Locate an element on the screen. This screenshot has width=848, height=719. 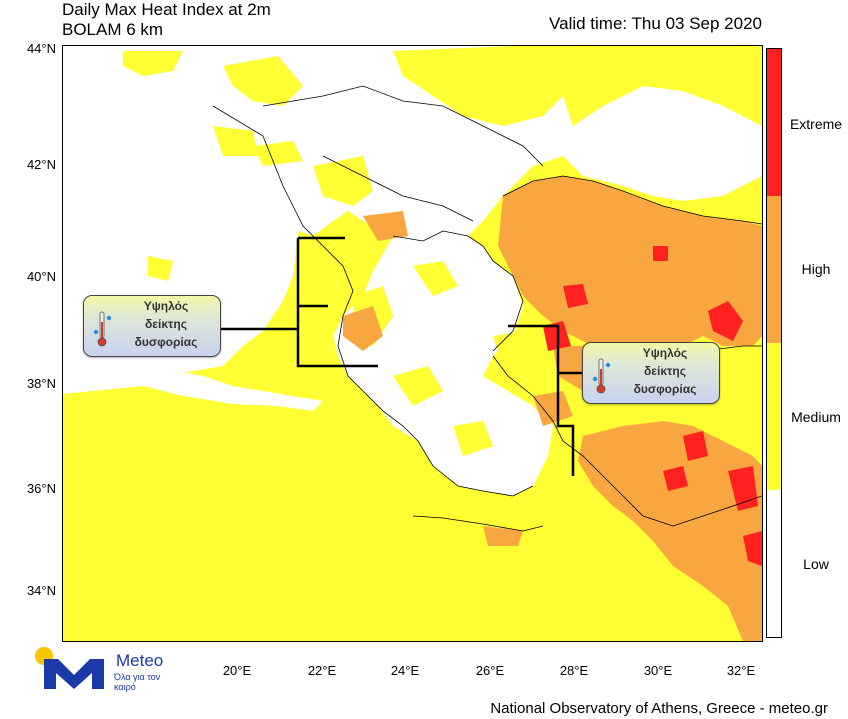
lon-tick-30: 30°E is located at coordinates (658, 670).